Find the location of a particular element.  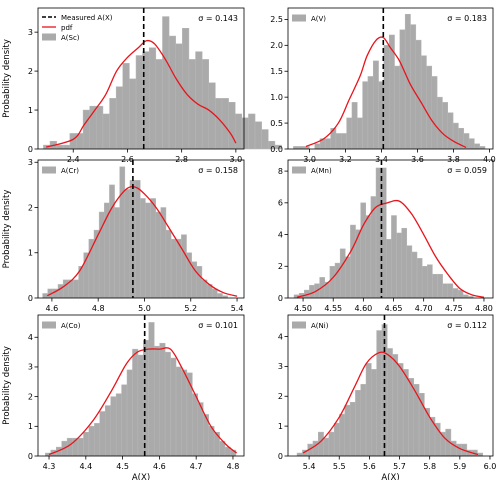

x-tick-label: 4.80 is located at coordinates (484, 308).